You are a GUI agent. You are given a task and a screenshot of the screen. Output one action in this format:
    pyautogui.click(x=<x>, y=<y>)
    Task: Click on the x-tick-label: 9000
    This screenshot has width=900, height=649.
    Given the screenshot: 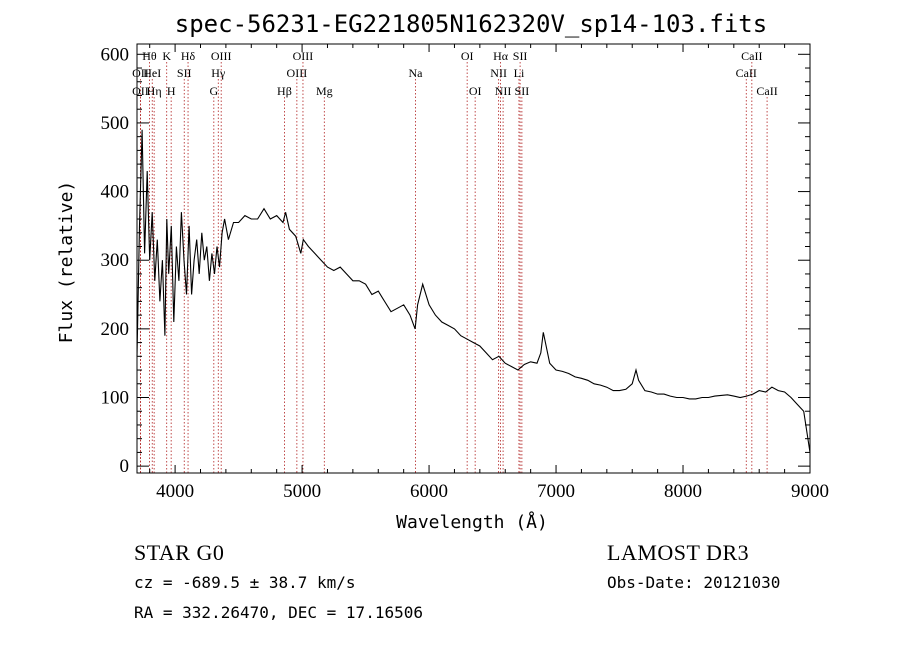 What is the action you would take?
    pyautogui.click(x=810, y=491)
    